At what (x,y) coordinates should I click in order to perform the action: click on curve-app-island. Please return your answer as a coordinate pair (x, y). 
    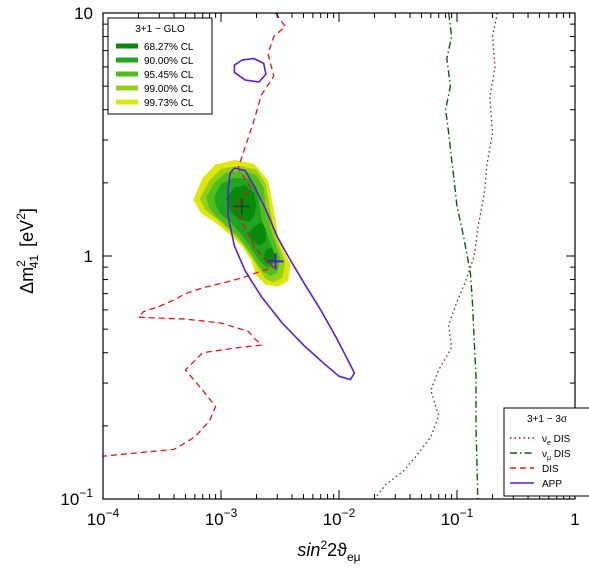
    Looking at the image, I should click on (250, 70).